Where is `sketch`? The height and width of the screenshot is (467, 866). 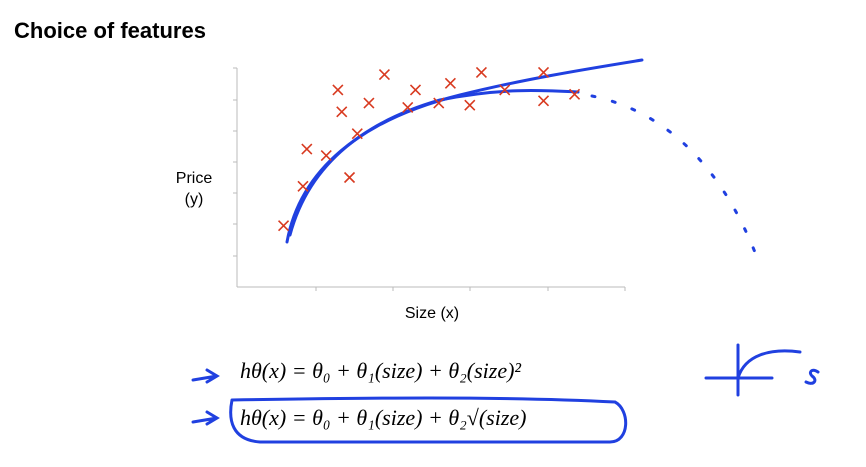 sketch is located at coordinates (762, 370).